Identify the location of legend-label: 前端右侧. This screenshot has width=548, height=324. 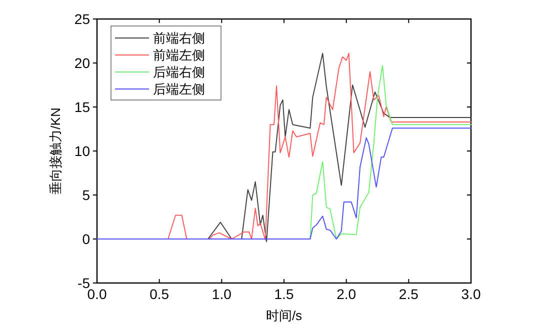
(179, 38).